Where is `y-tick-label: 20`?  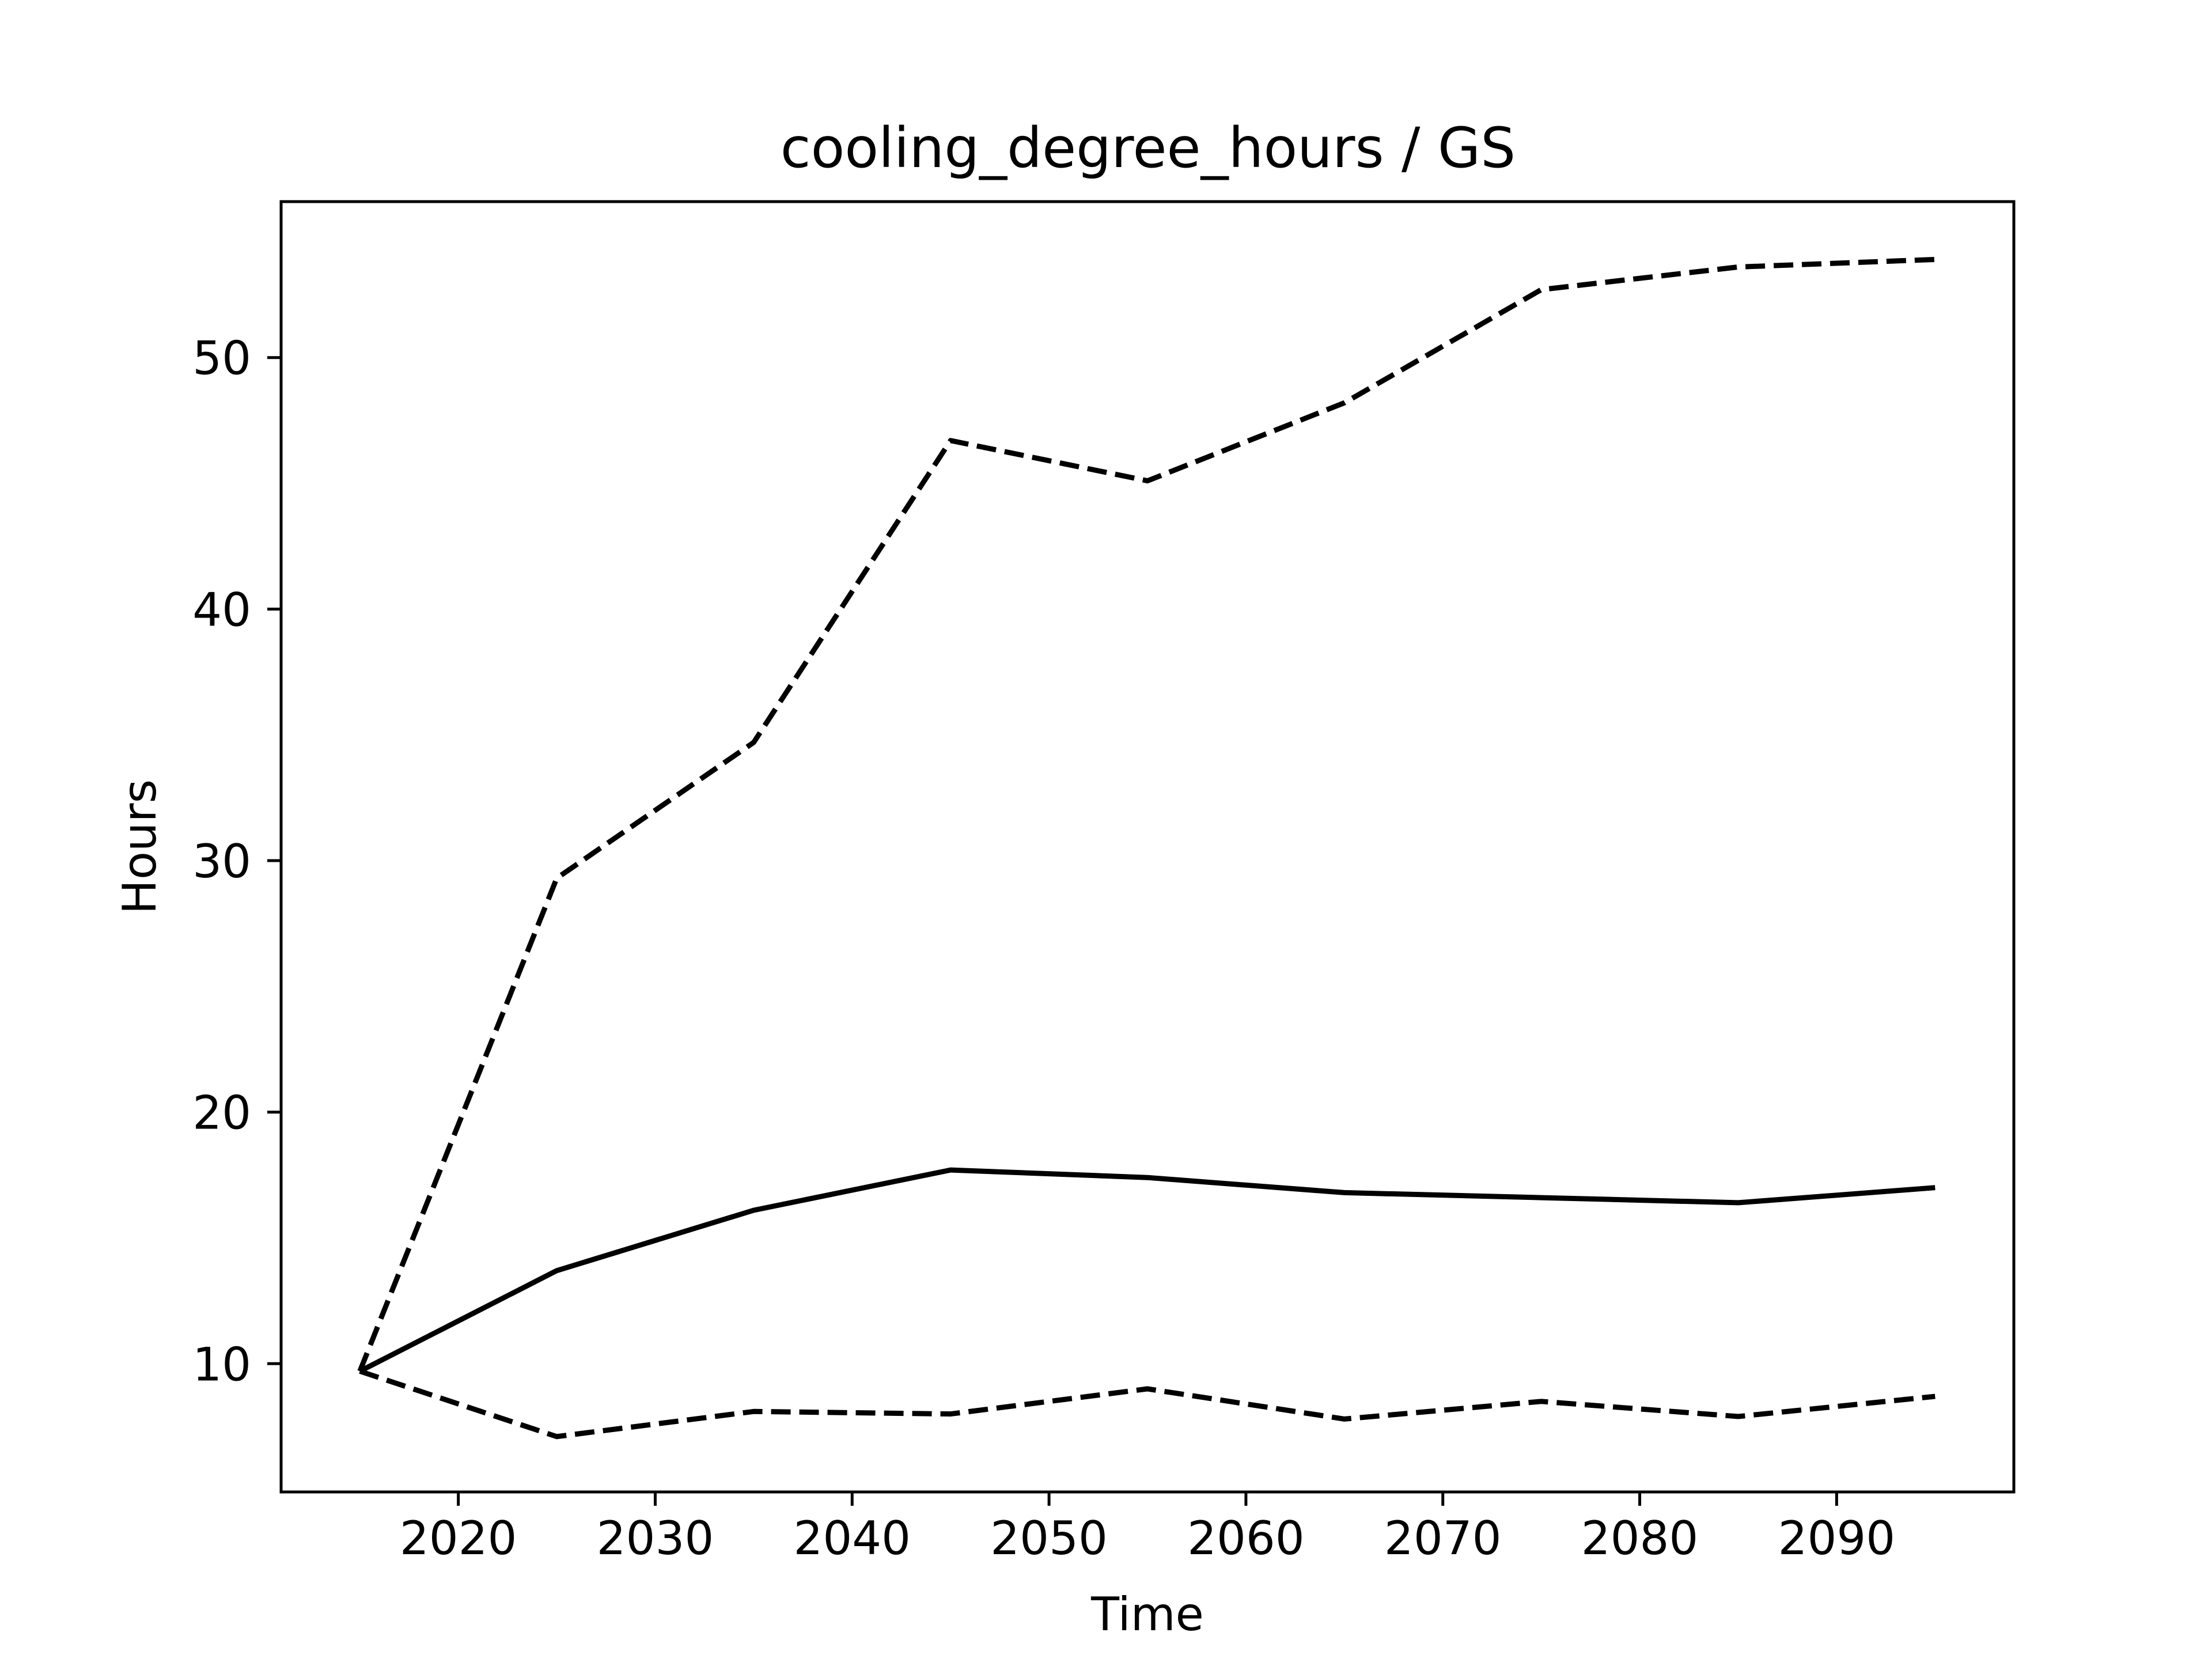
y-tick-label: 20 is located at coordinates (221, 1113).